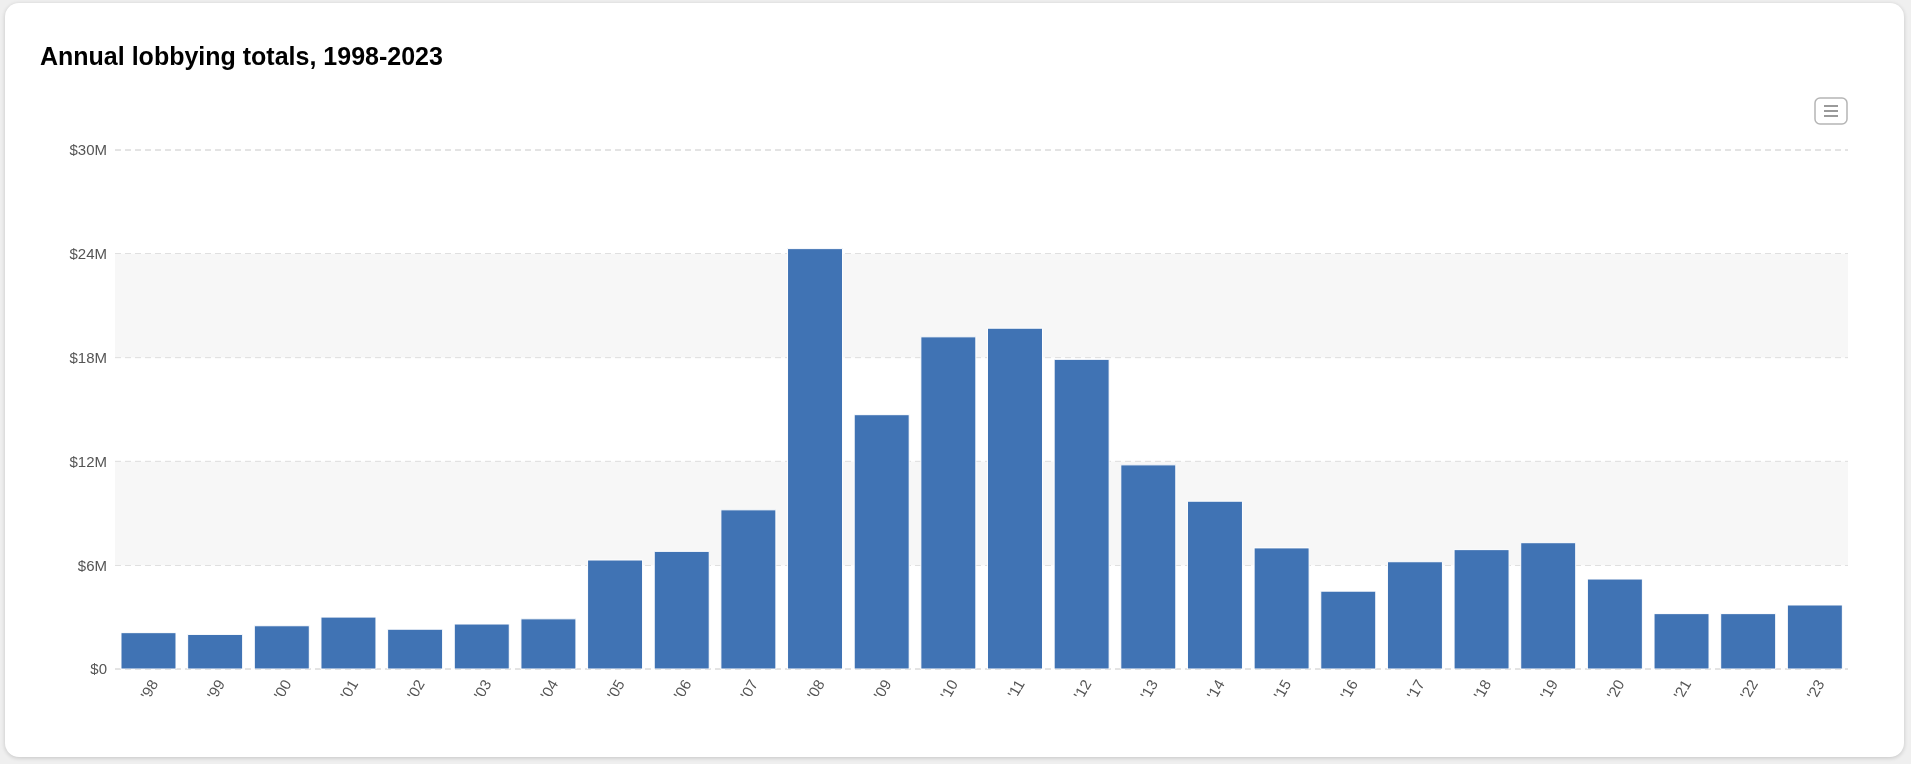 The height and width of the screenshot is (764, 1911). I want to click on x-tick-label: '09, so click(882, 689).